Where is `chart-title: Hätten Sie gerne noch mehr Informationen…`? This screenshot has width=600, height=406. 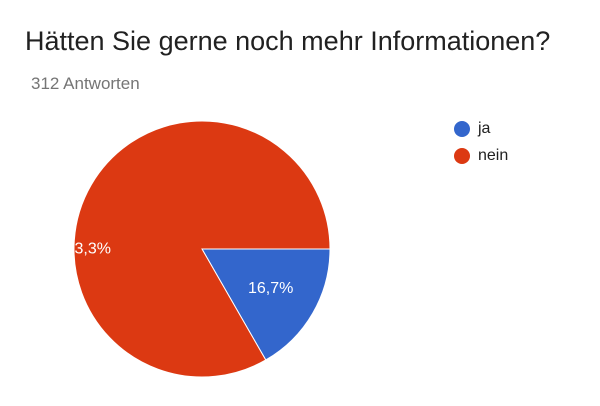
chart-title: Hätten Sie gerne noch mehr Informationen… is located at coordinates (288, 41).